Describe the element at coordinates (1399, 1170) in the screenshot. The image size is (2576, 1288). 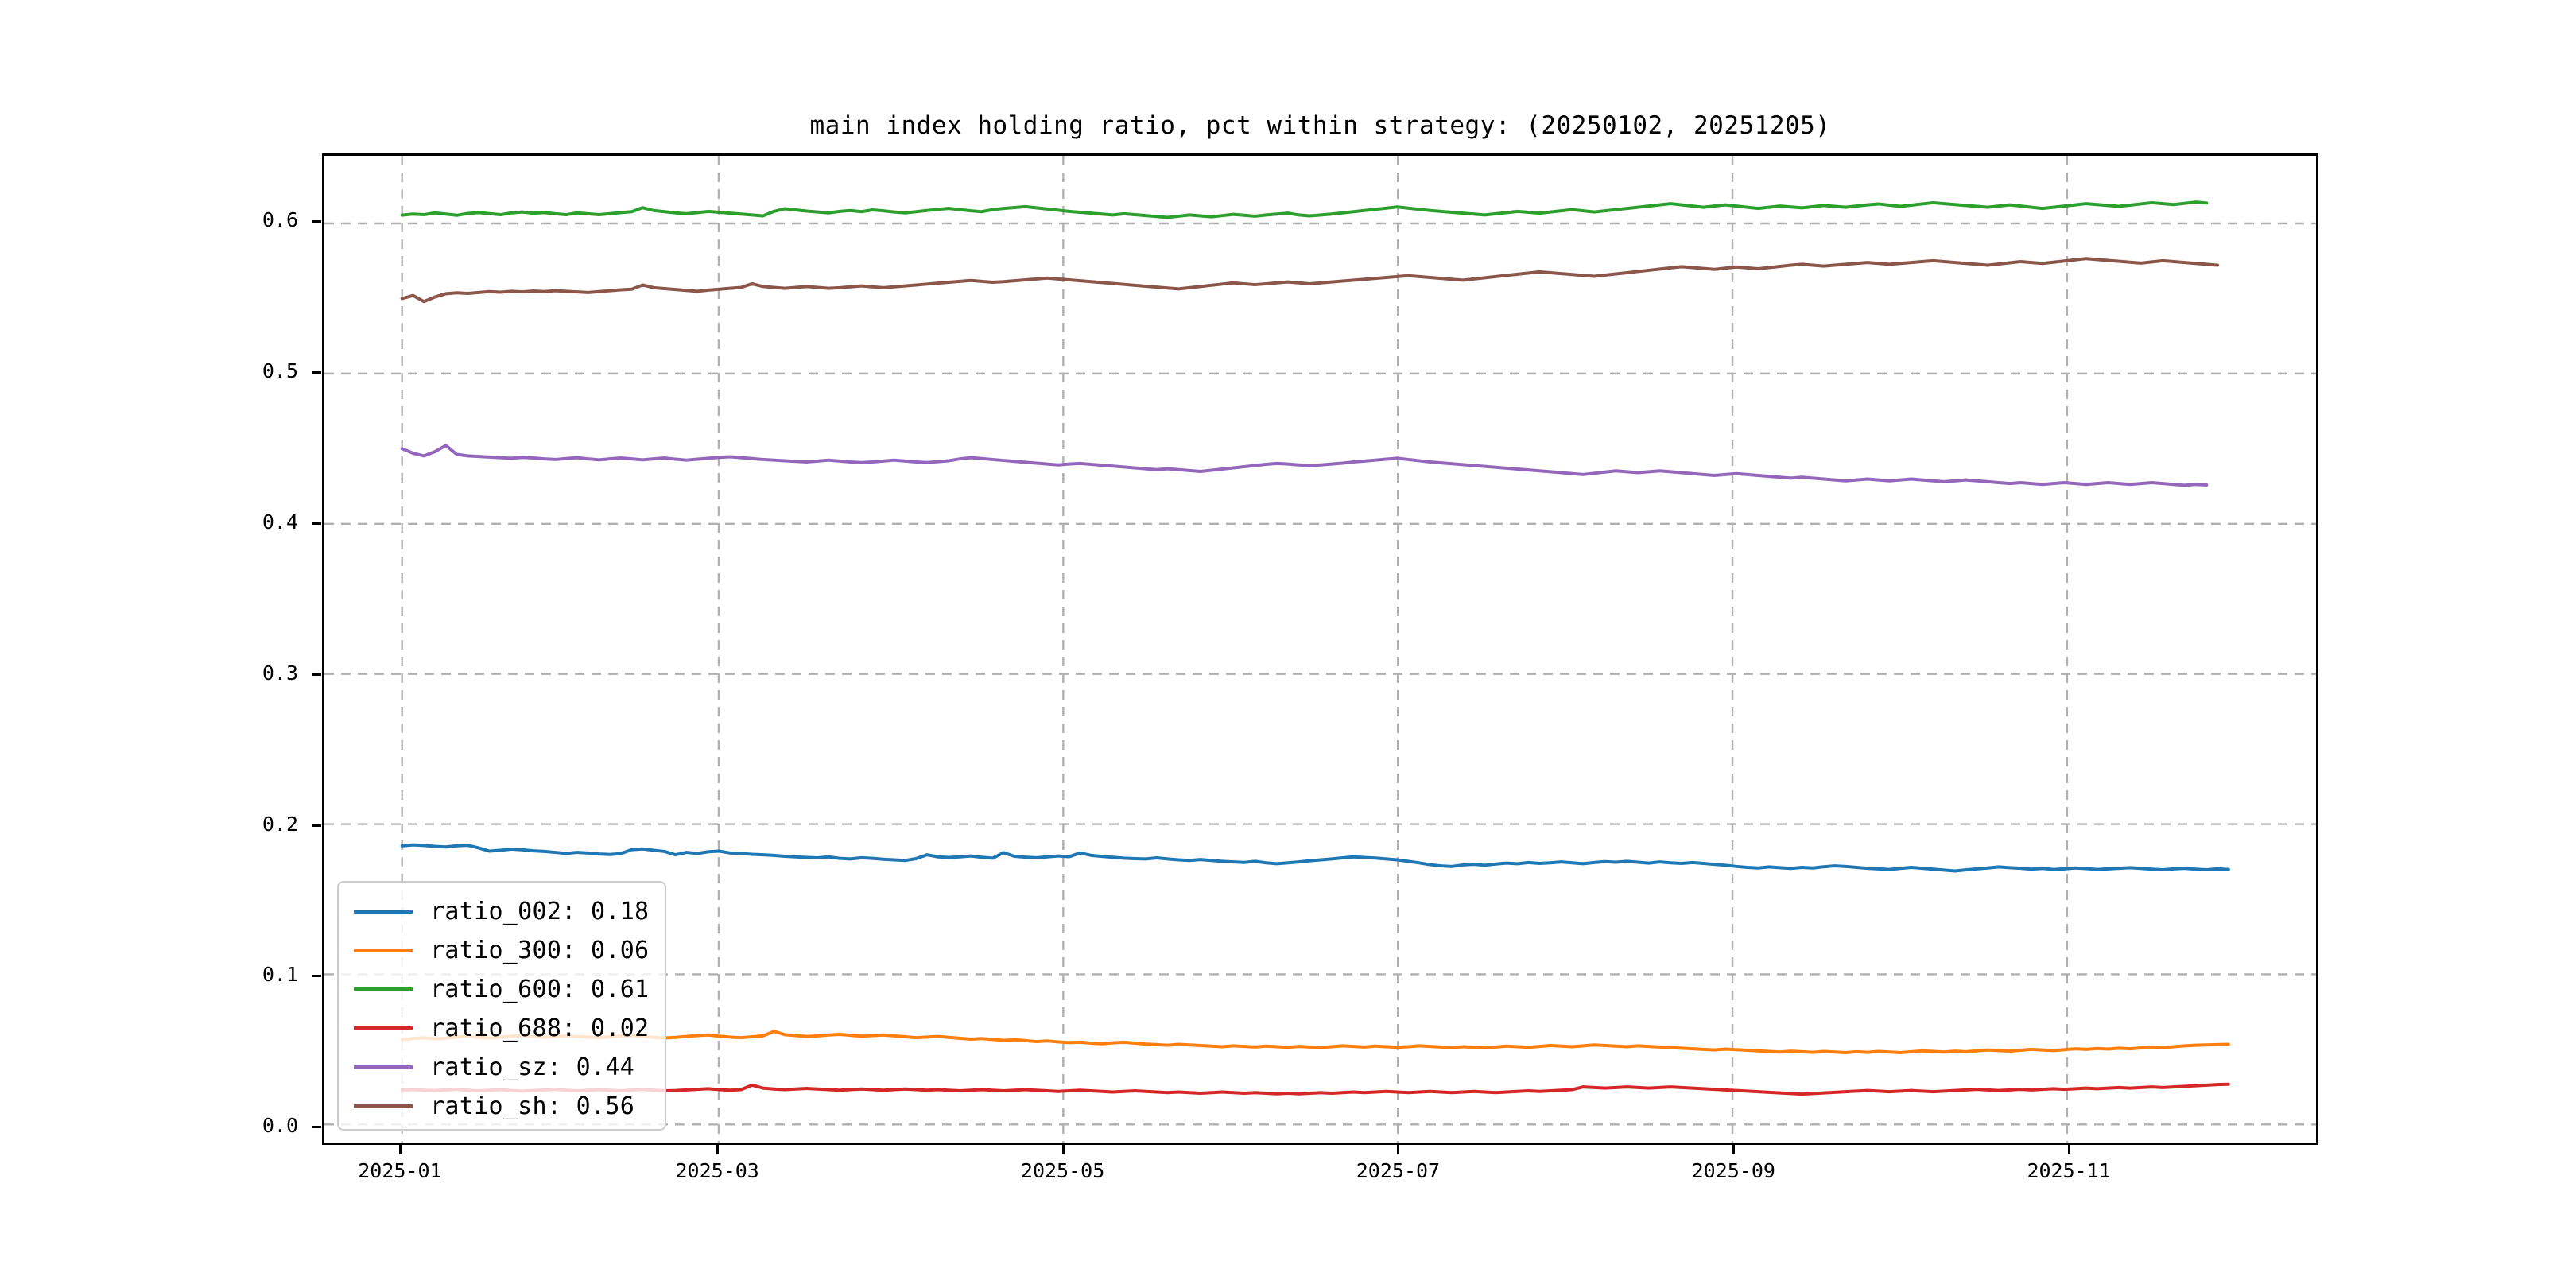
I see `x-tick-label: 2025-07` at that location.